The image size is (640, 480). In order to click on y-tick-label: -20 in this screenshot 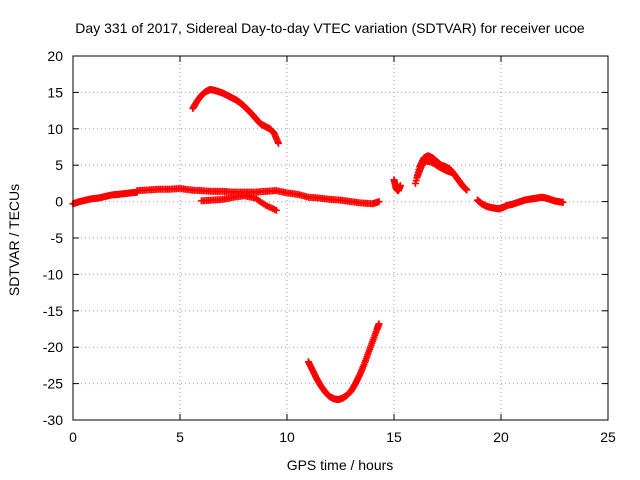, I will do `click(53, 347)`.